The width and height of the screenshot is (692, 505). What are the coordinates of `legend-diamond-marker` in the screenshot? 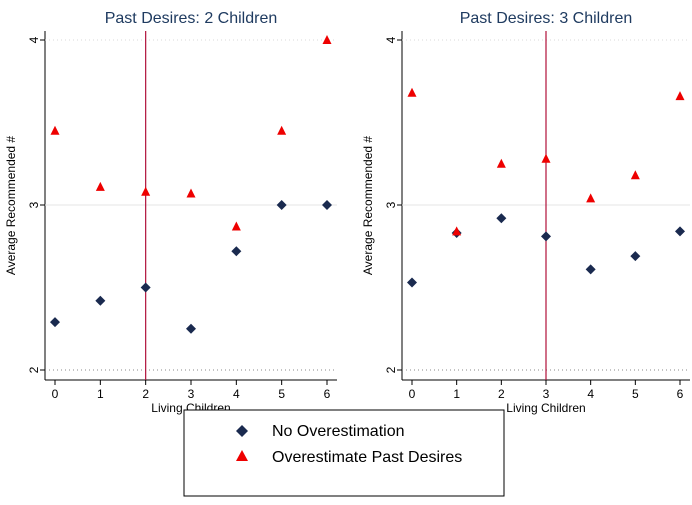 It's located at (242, 431).